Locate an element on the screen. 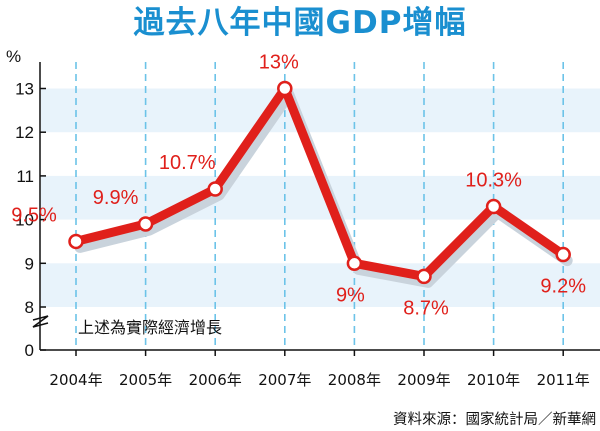  y-tick-label: 13 is located at coordinates (24, 89).